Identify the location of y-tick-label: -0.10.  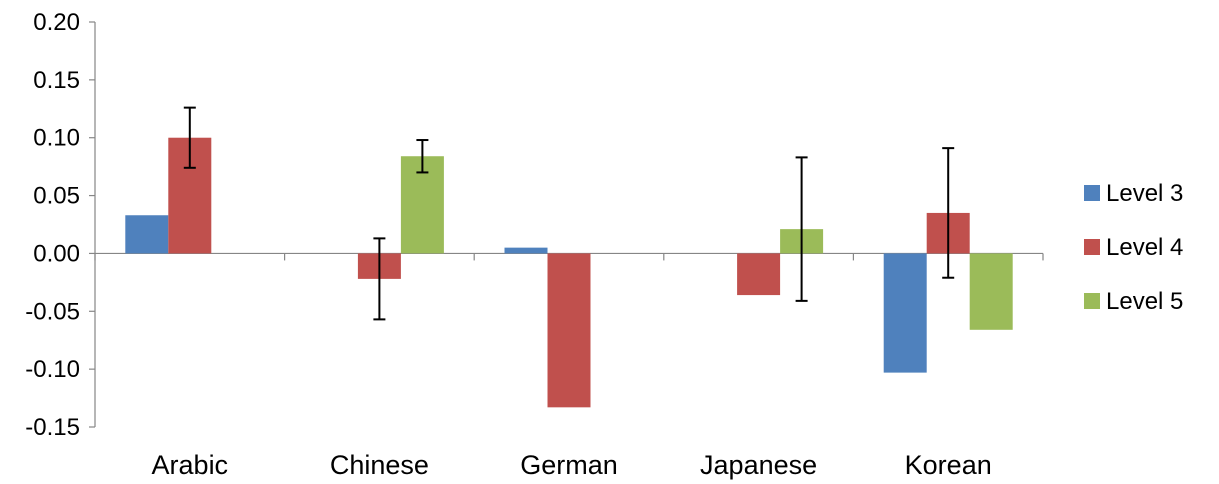
(52, 369).